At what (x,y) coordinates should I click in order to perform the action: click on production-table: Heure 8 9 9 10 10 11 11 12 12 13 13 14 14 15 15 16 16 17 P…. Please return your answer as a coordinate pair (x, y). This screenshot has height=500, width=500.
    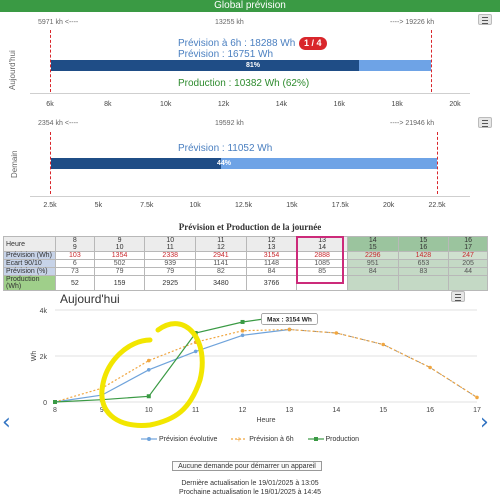
    Looking at the image, I should click on (245, 263).